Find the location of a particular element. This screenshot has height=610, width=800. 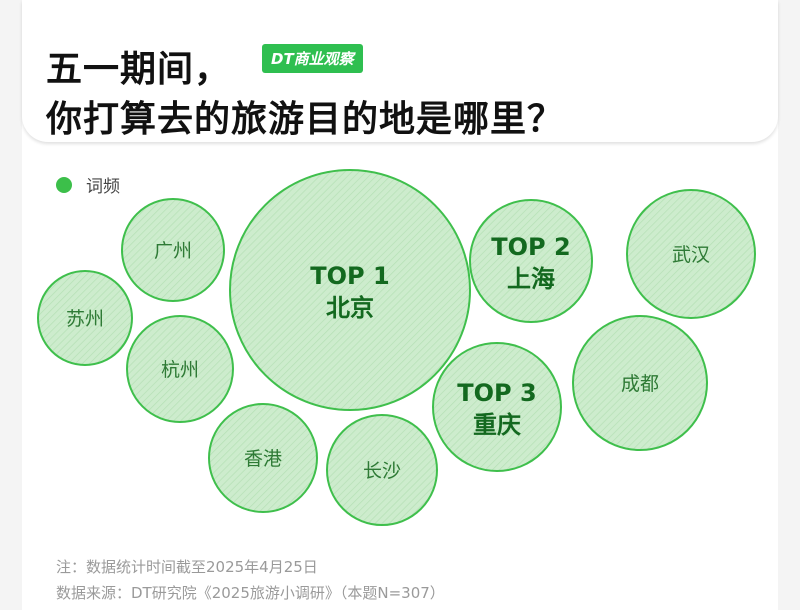

bubble-rank-label: TOP 3 is located at coordinates (496, 393).